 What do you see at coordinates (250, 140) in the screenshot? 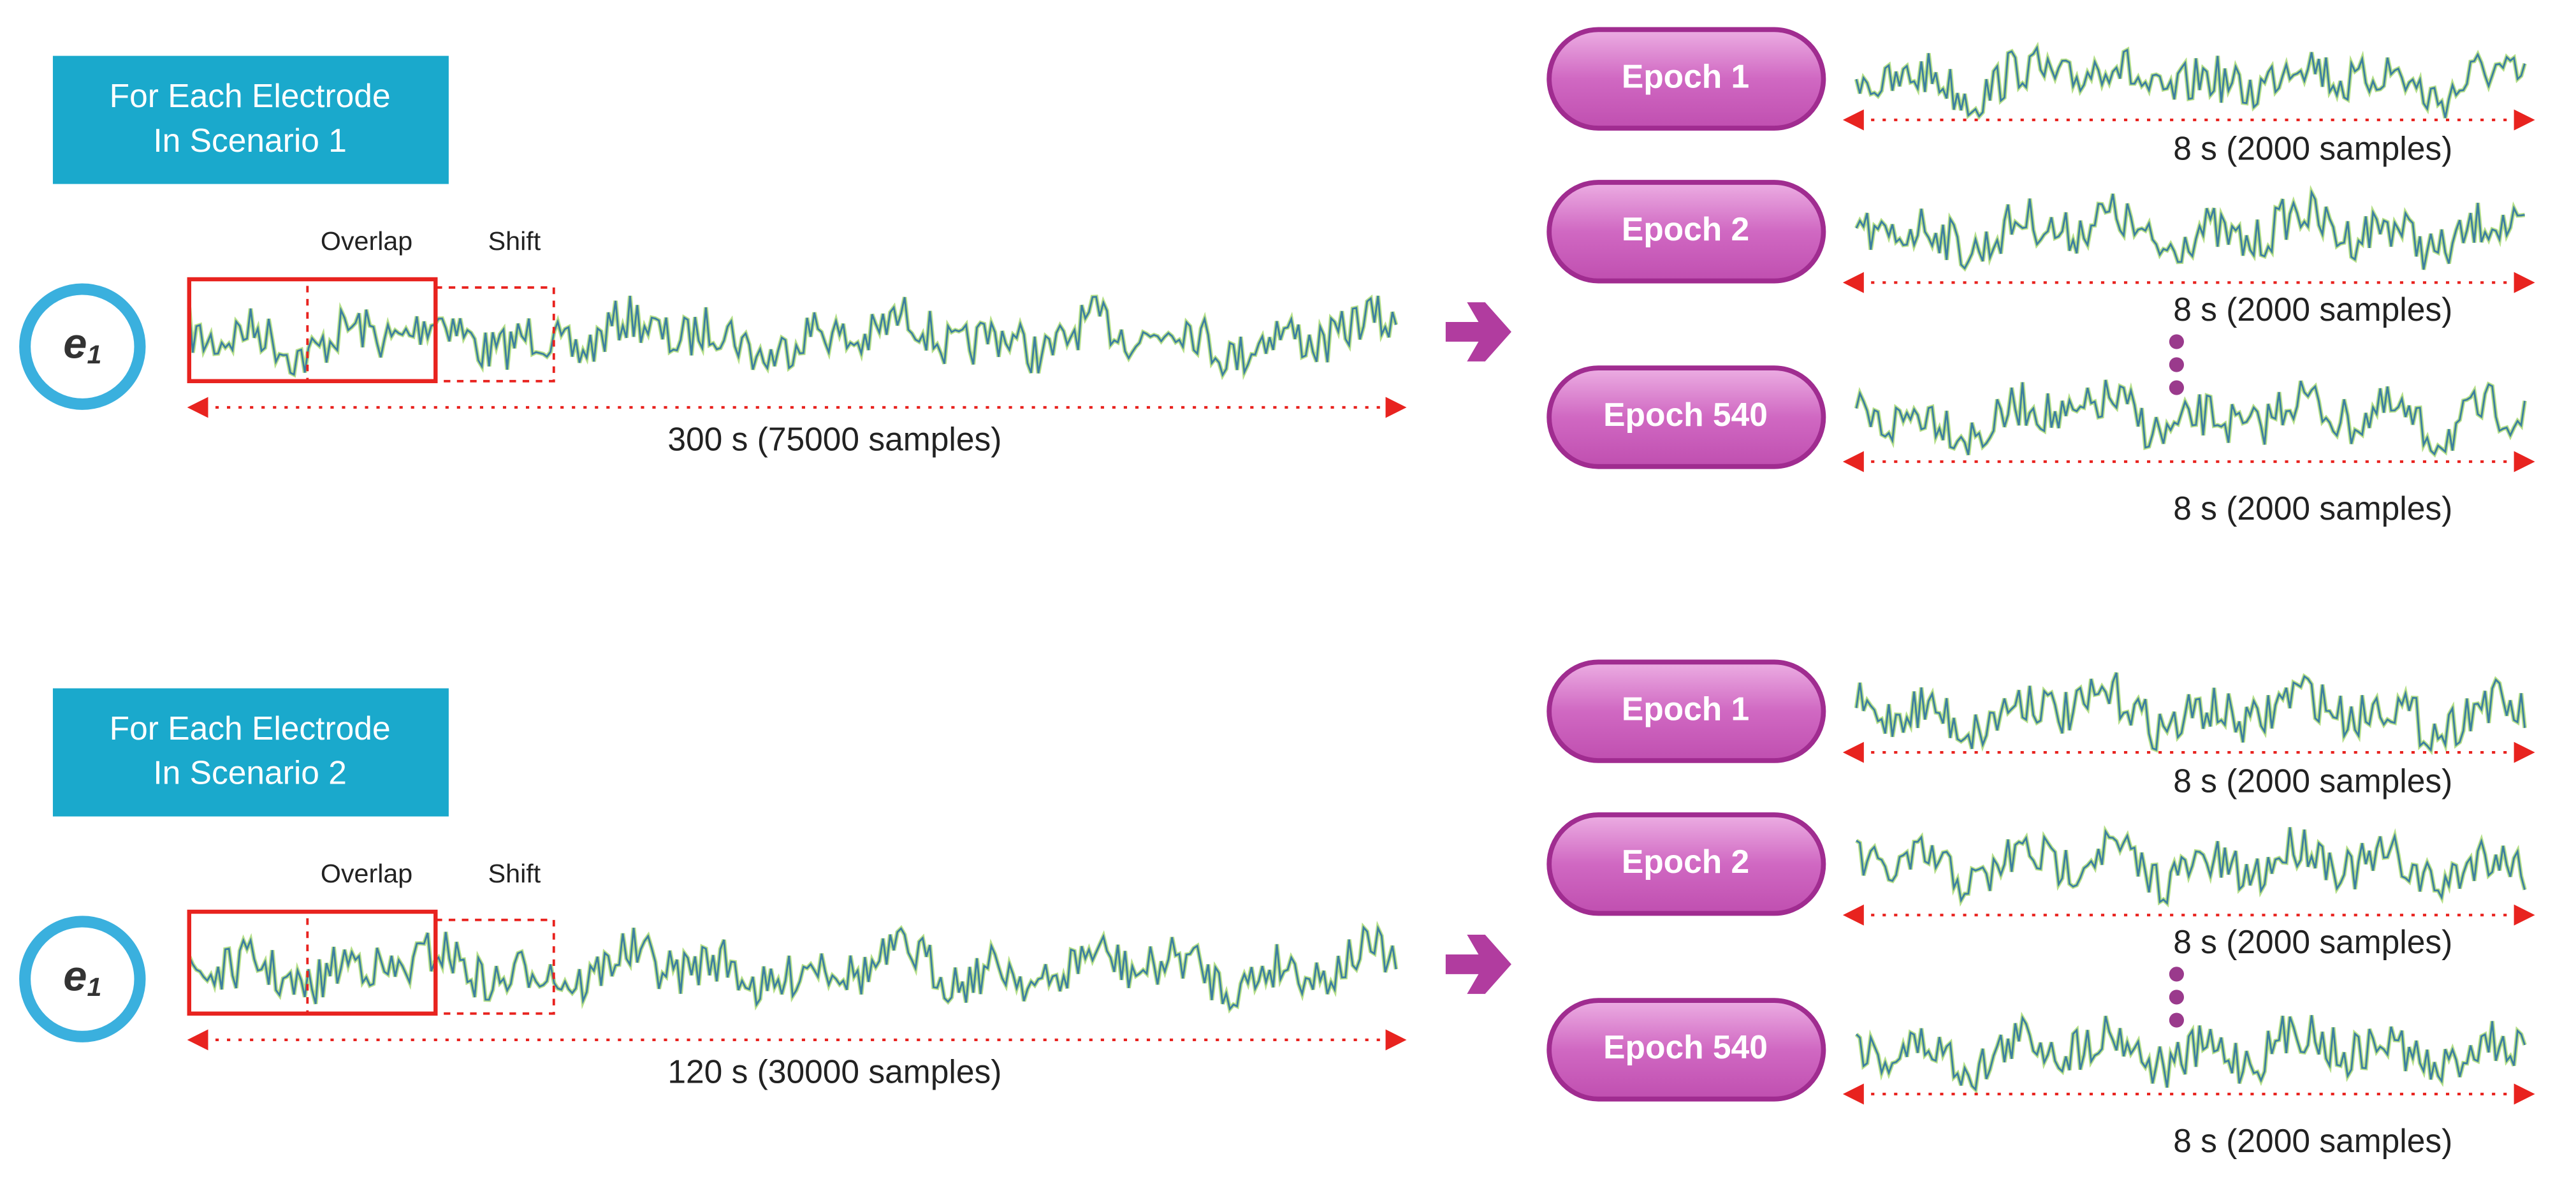
I see `title-line: In Scenario 1` at bounding box center [250, 140].